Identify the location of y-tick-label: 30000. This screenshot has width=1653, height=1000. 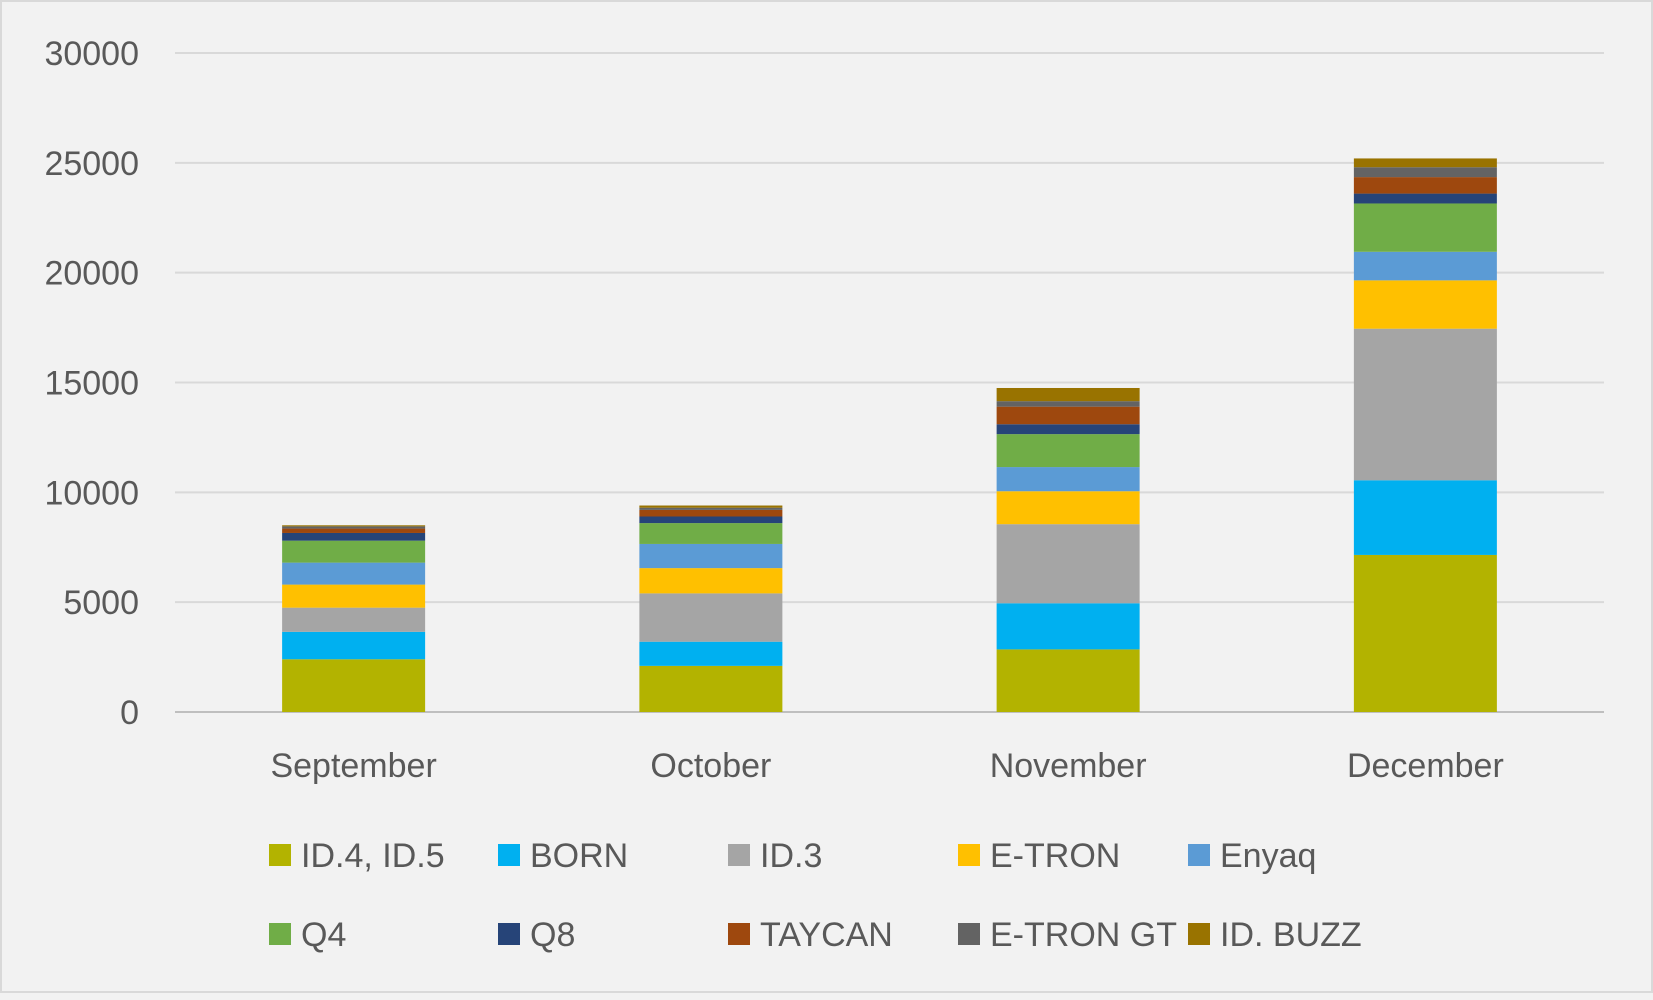
(91, 54).